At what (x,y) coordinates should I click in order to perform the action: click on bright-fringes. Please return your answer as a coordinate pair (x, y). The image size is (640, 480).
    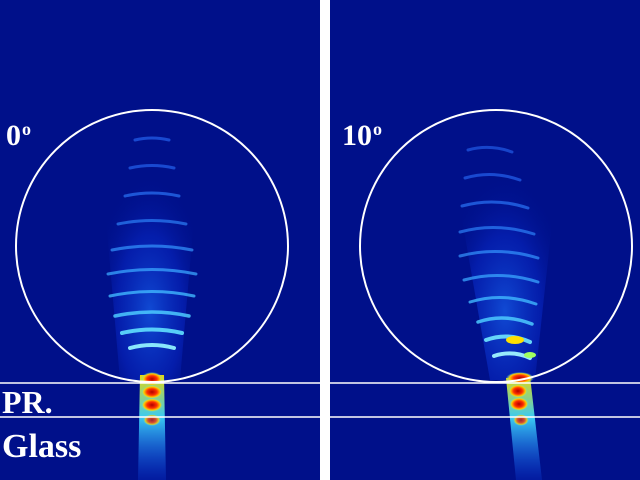
    Looking at the image, I should click on (521, 347).